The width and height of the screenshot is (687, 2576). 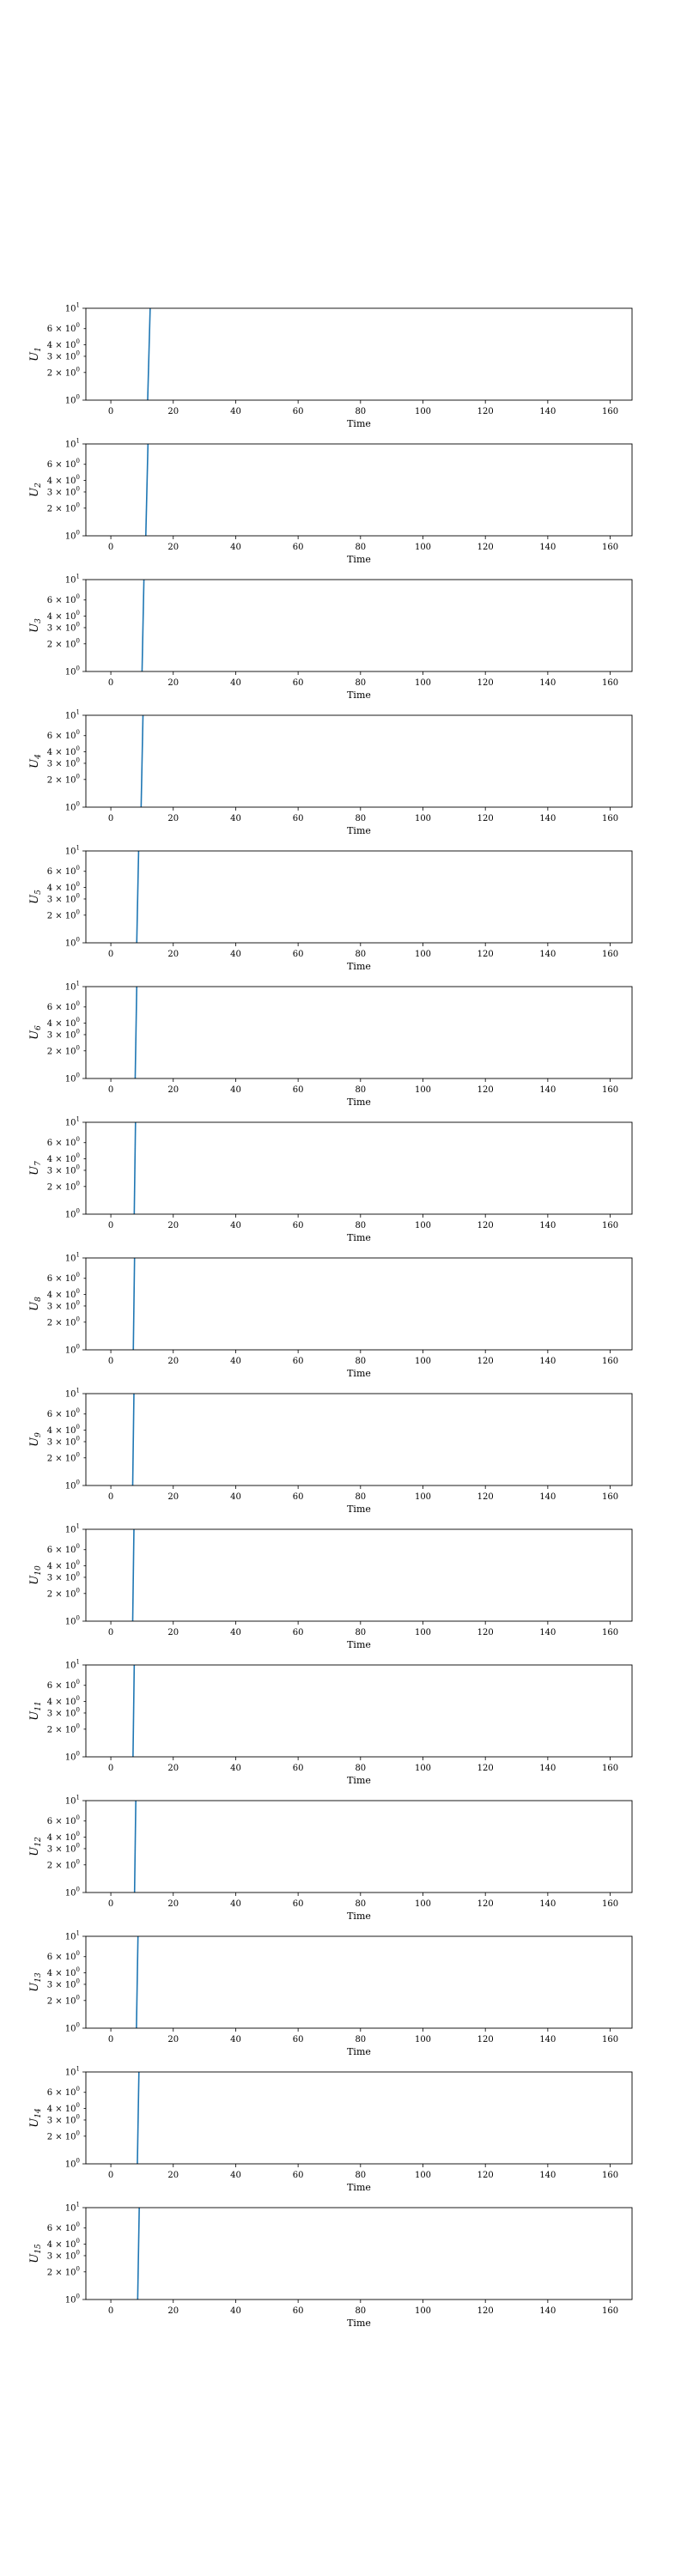 I want to click on y-axis-label: U3, so click(x=35, y=625).